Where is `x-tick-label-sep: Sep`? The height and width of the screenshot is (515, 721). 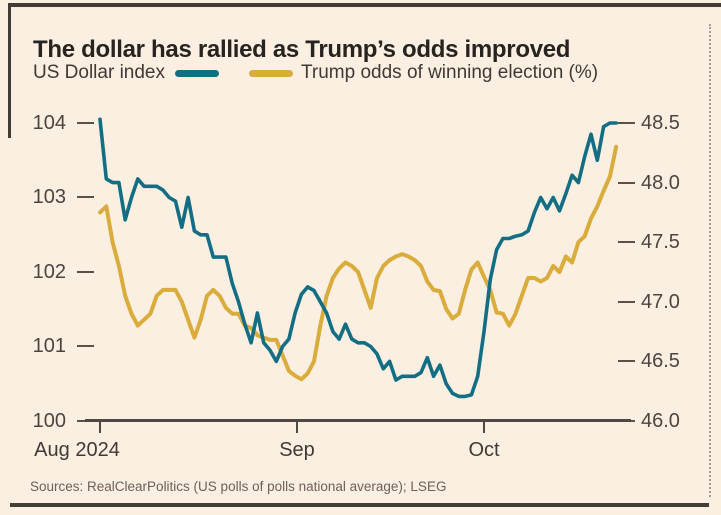 x-tick-label-sep: Sep is located at coordinates (297, 450).